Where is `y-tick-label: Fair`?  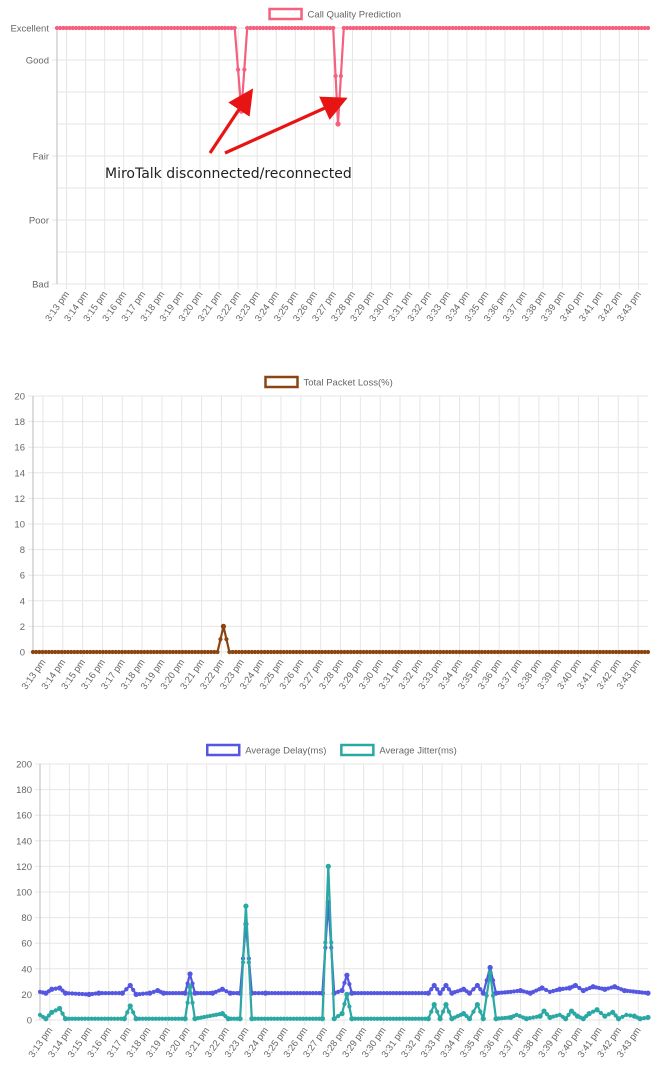
y-tick-label: Fair is located at coordinates (41, 157).